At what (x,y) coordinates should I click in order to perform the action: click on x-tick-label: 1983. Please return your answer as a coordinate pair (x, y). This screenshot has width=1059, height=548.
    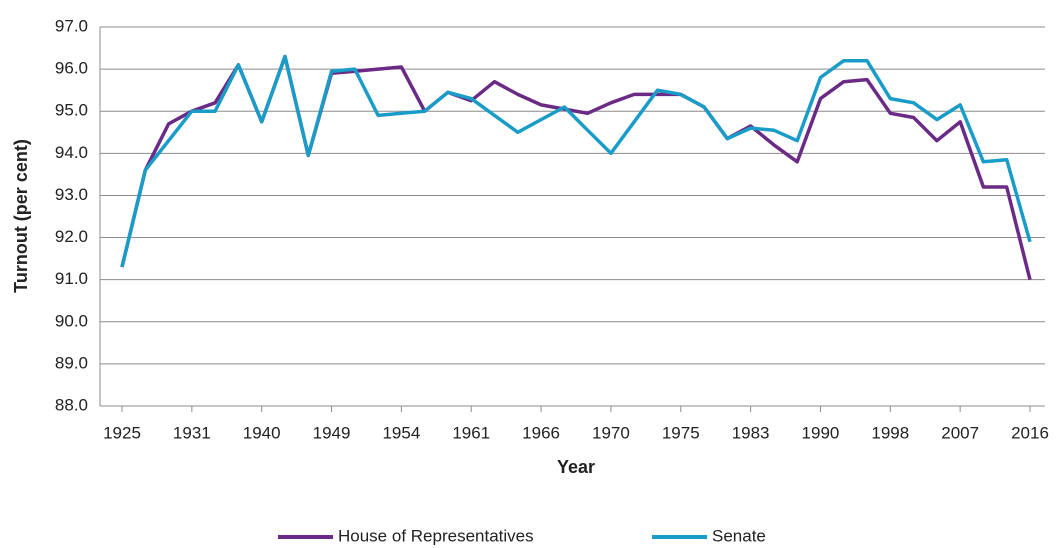
    Looking at the image, I should click on (751, 432).